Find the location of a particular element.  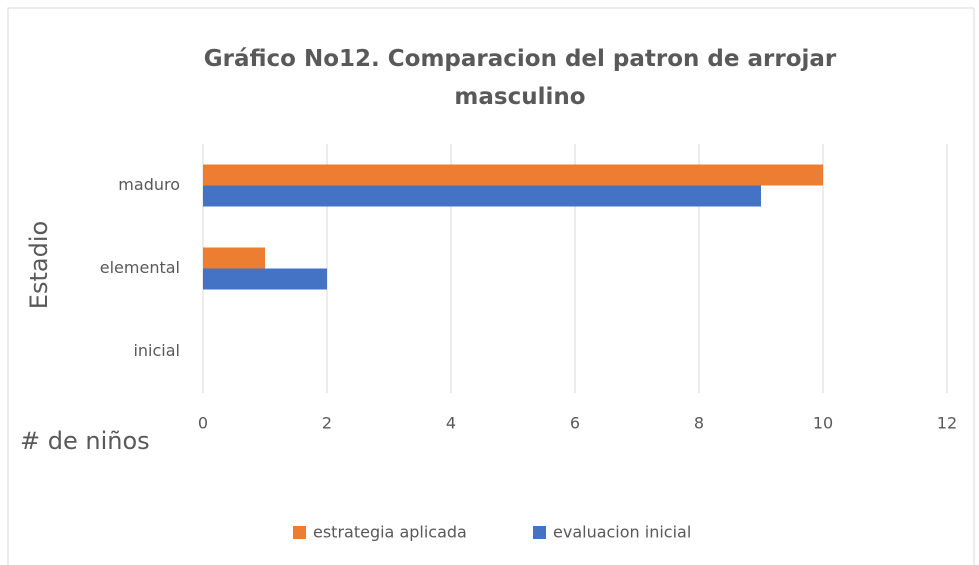

x-tick-label: 2 is located at coordinates (327, 423).